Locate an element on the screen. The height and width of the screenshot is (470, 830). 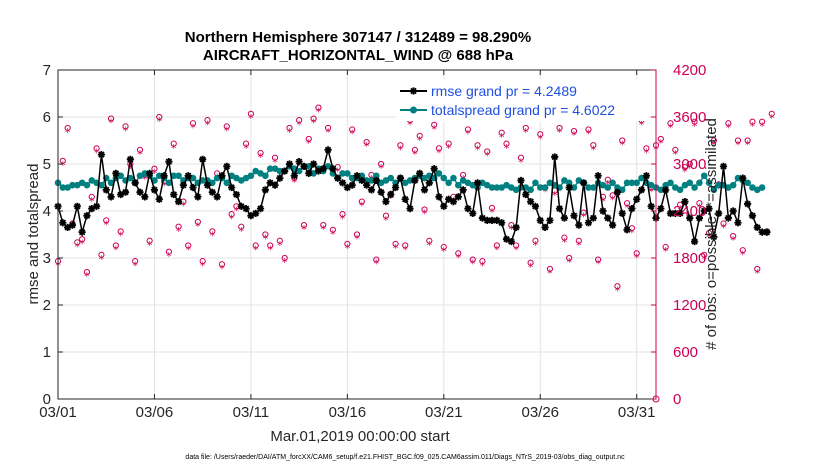
y-tick-label-right: 1800 is located at coordinates (689, 258).